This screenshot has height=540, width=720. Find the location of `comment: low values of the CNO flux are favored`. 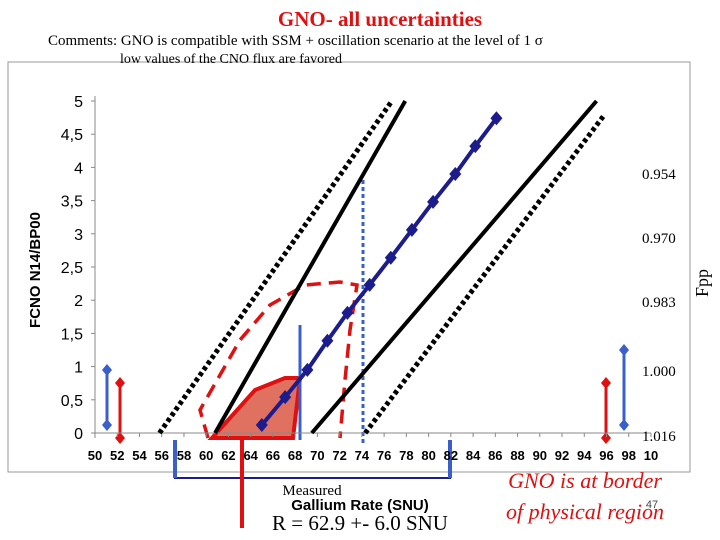

comment: low values of the CNO flux are favored is located at coordinates (231, 59).